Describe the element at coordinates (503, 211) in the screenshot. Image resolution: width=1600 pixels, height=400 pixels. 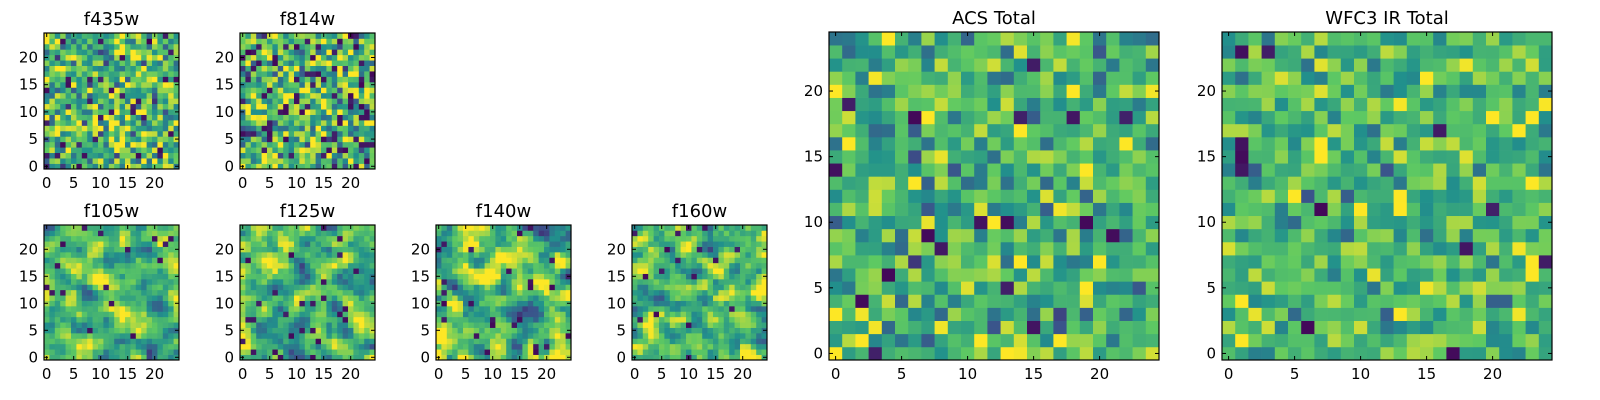
I see `panel-title: f140w` at that location.